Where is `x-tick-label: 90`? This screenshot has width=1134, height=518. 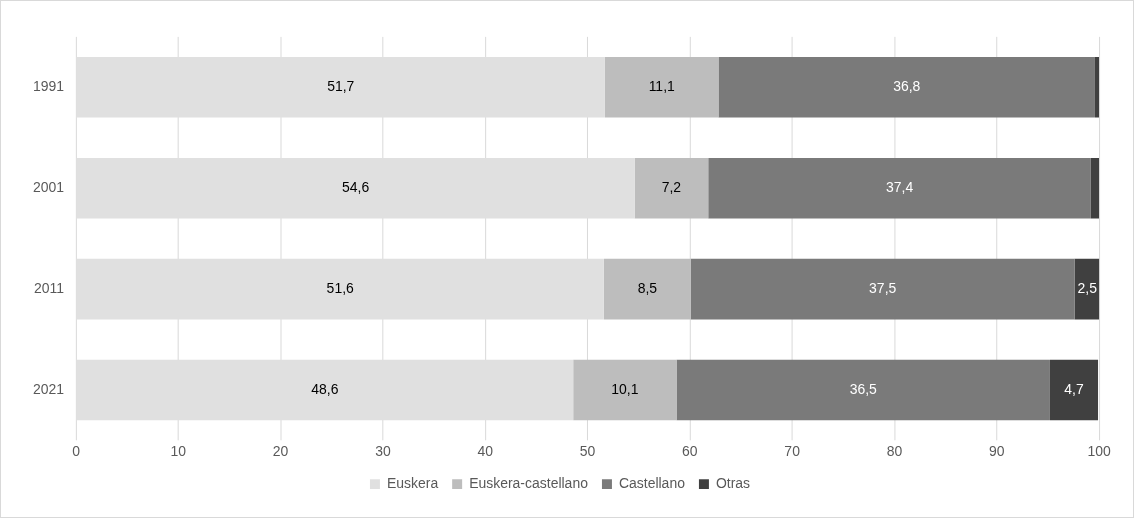 x-tick-label: 90 is located at coordinates (996, 450).